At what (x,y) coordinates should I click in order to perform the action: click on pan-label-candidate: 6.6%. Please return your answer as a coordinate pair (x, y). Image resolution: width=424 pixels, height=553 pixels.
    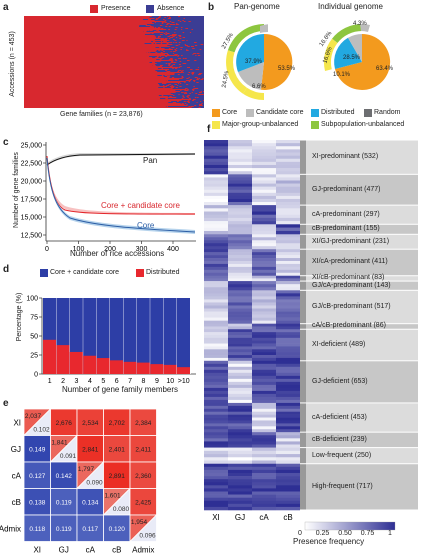
    Looking at the image, I should click on (259, 87).